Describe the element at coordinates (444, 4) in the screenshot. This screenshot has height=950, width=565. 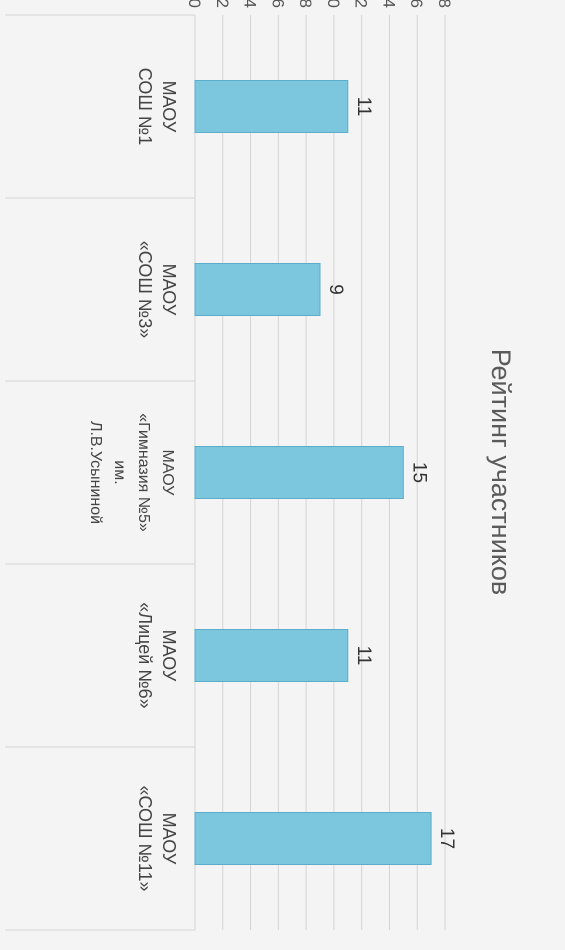
I see `y-tick-label: 18` at that location.